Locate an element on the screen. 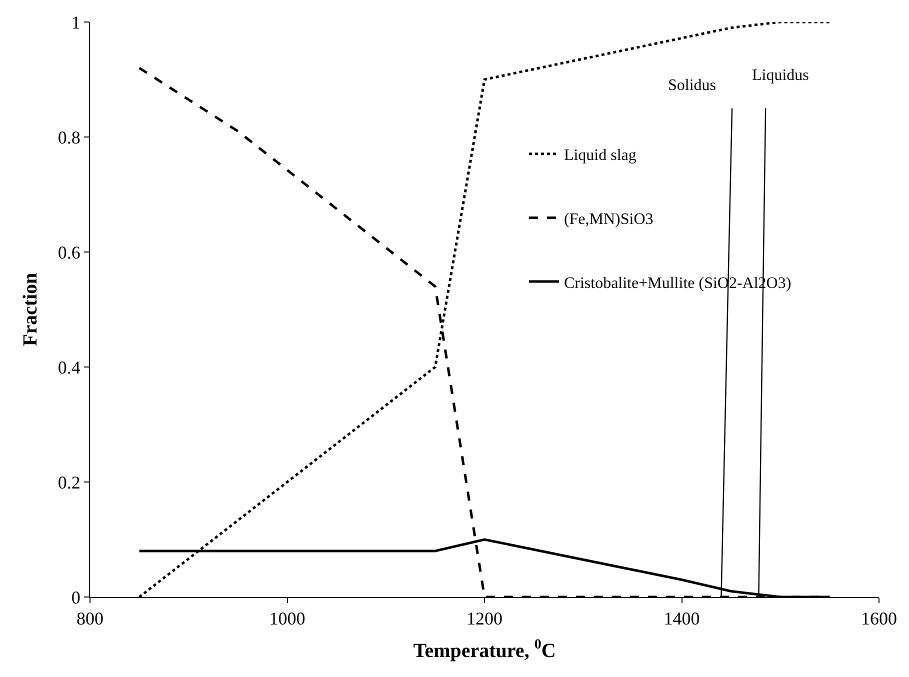  legend-label: Liquid slag is located at coordinates (600, 155).